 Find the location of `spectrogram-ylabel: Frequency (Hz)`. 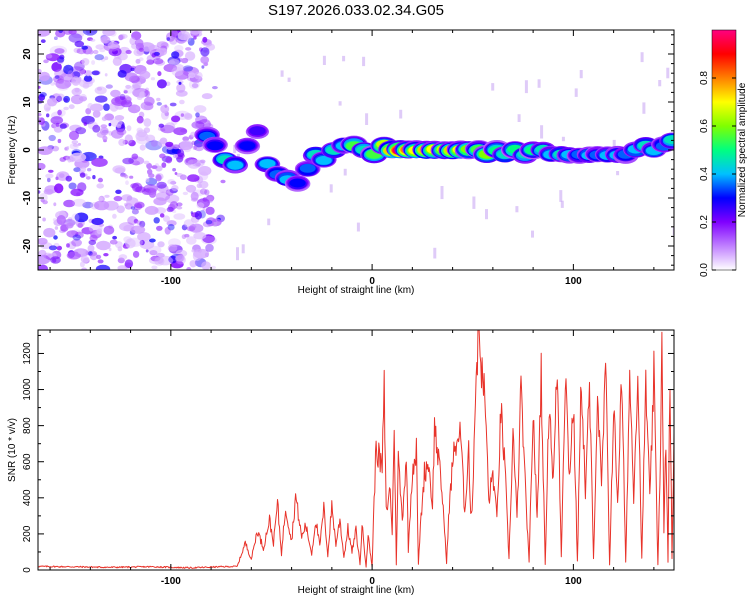

spectrogram-ylabel: Frequency (Hz) is located at coordinates (12, 150).